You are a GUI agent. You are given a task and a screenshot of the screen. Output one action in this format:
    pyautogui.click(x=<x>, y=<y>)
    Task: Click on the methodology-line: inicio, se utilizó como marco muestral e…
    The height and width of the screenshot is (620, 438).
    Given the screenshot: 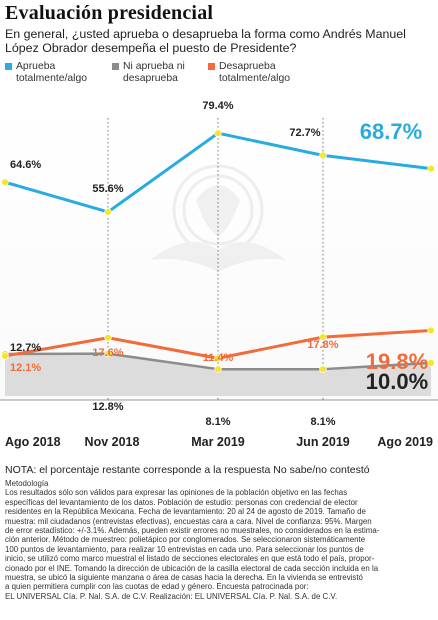 What is the action you would take?
    pyautogui.click(x=190, y=559)
    